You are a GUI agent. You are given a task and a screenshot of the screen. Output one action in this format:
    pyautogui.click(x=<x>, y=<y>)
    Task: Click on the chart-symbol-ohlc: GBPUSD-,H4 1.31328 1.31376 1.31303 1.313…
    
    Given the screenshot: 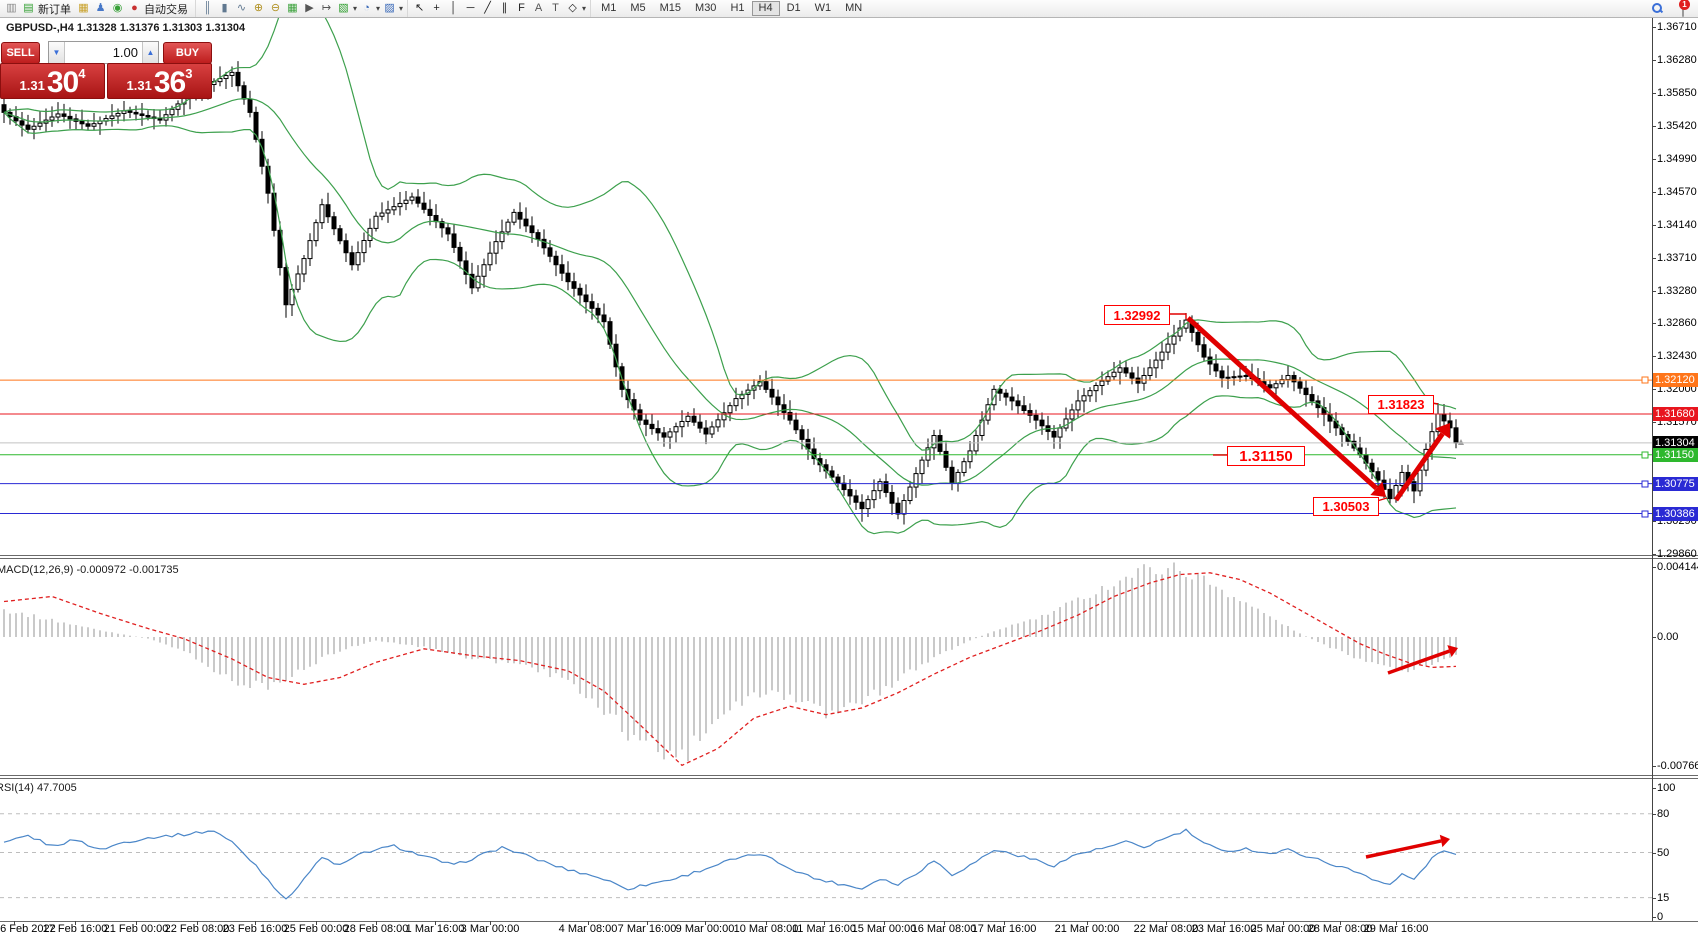 What is the action you would take?
    pyautogui.click(x=126, y=28)
    